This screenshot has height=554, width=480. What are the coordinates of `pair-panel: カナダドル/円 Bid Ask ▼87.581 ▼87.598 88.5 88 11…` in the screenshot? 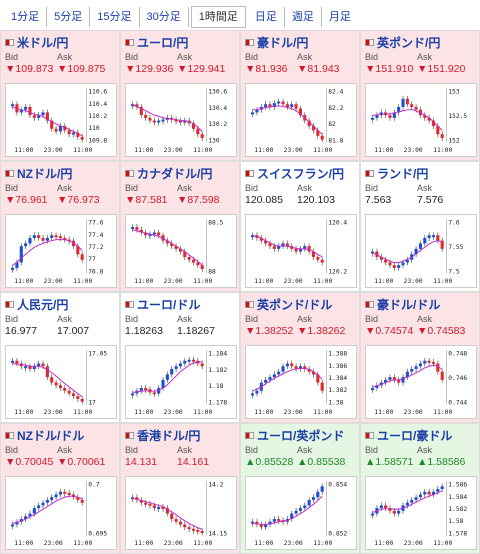 It's located at (180, 226).